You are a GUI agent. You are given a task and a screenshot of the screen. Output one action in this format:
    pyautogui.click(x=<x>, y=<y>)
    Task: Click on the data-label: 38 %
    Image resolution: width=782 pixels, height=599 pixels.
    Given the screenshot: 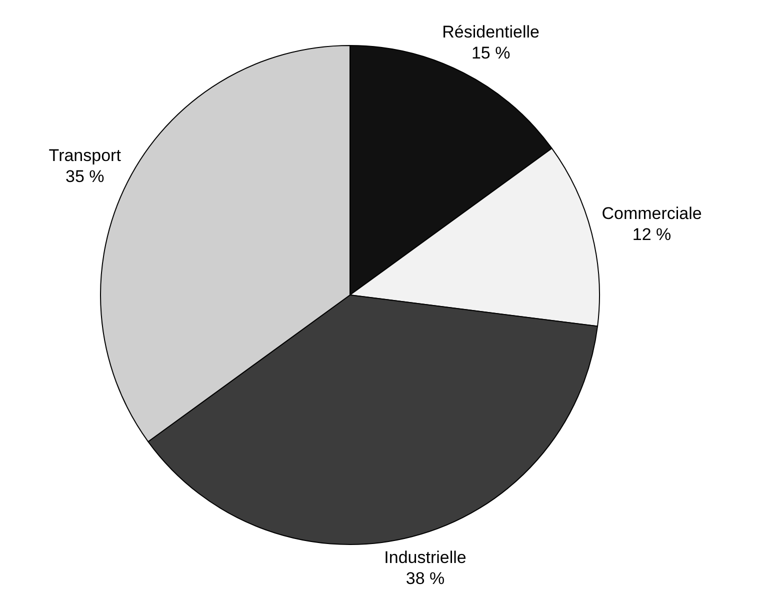 What is the action you would take?
    pyautogui.click(x=425, y=578)
    